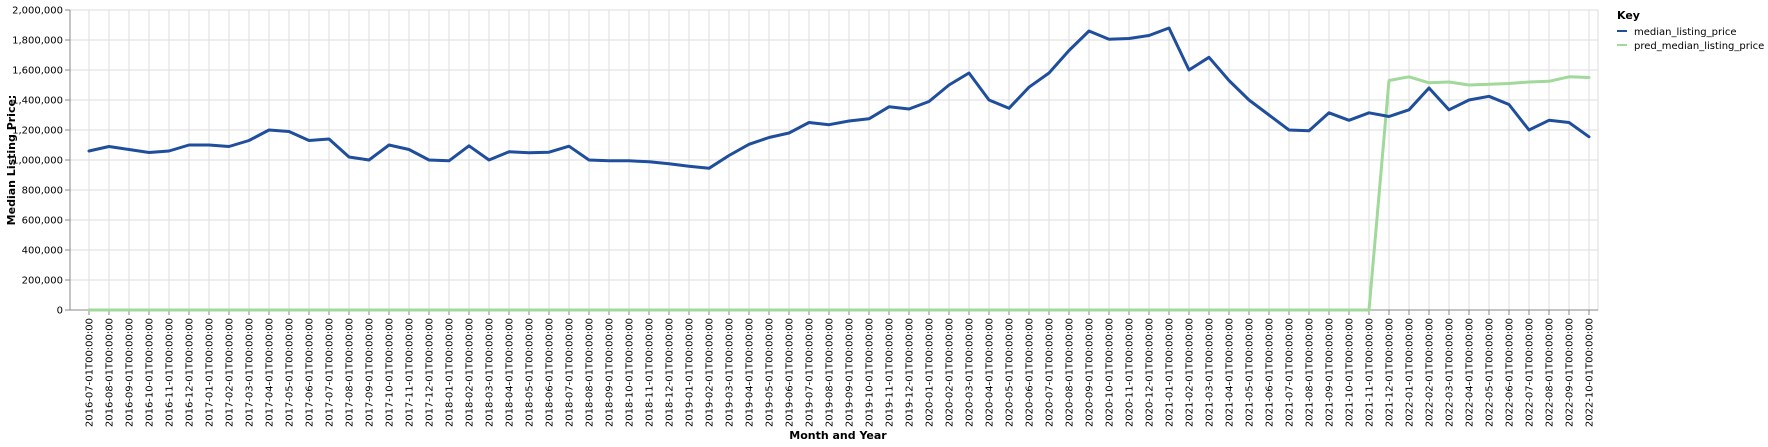 This screenshot has height=447, width=1768. Describe the element at coordinates (42, 281) in the screenshot. I see `y-tick-label: 200,000` at that location.